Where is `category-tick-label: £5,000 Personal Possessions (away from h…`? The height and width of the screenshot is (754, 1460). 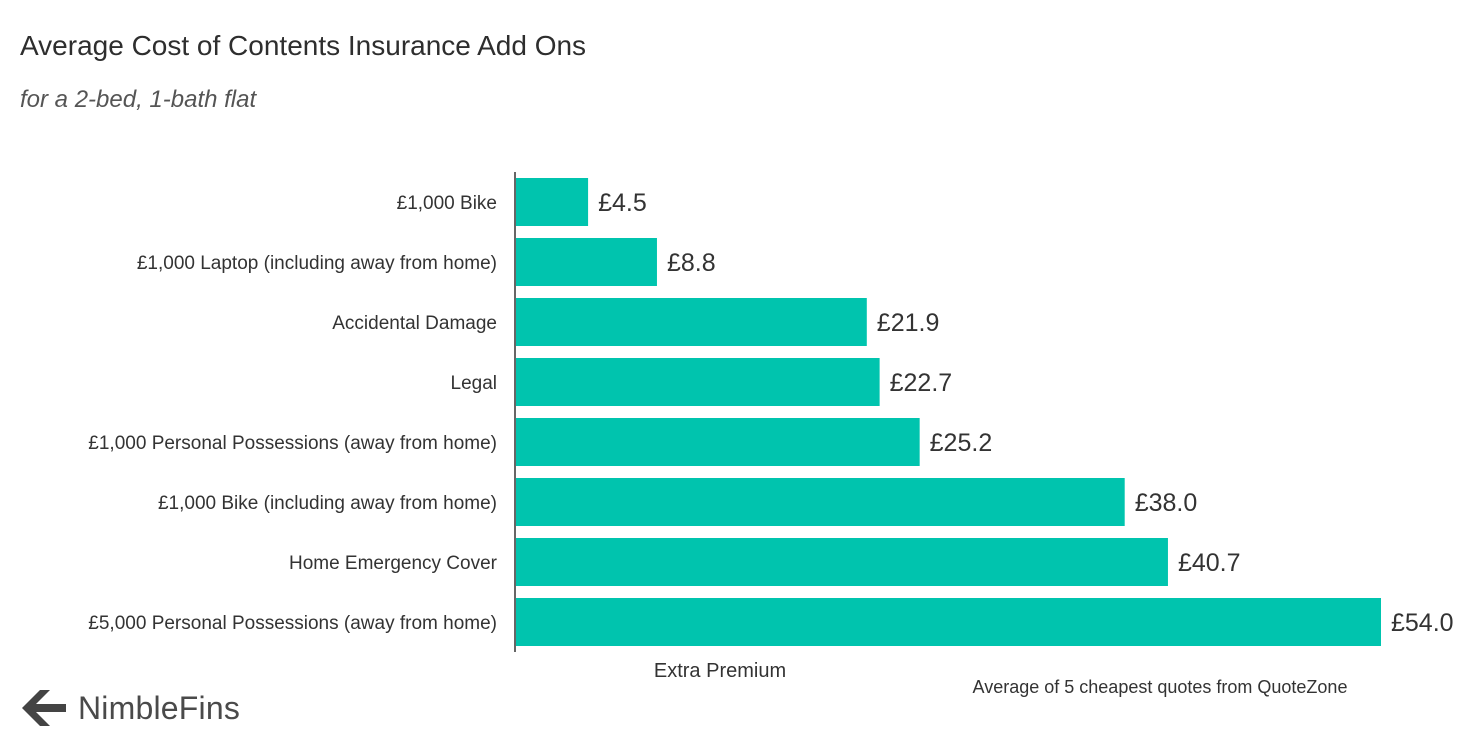 category-tick-label: £5,000 Personal Possessions (away from h… is located at coordinates (292, 623).